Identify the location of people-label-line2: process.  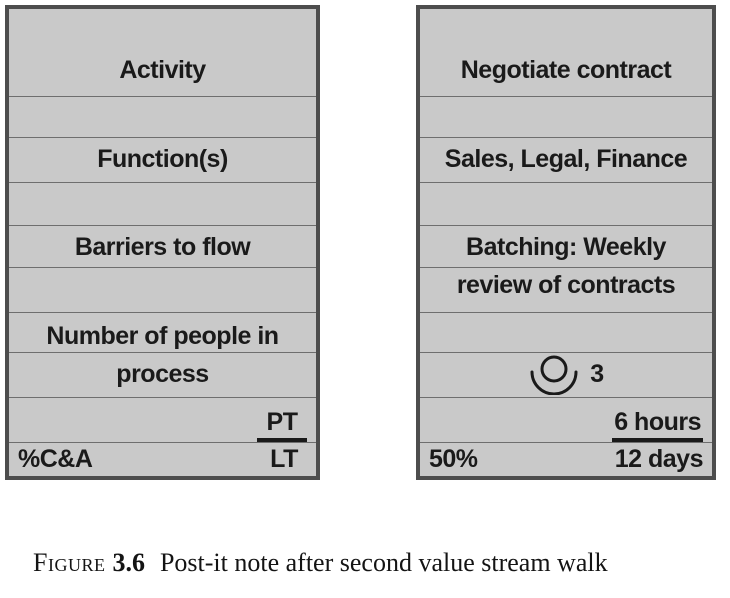
(162, 374).